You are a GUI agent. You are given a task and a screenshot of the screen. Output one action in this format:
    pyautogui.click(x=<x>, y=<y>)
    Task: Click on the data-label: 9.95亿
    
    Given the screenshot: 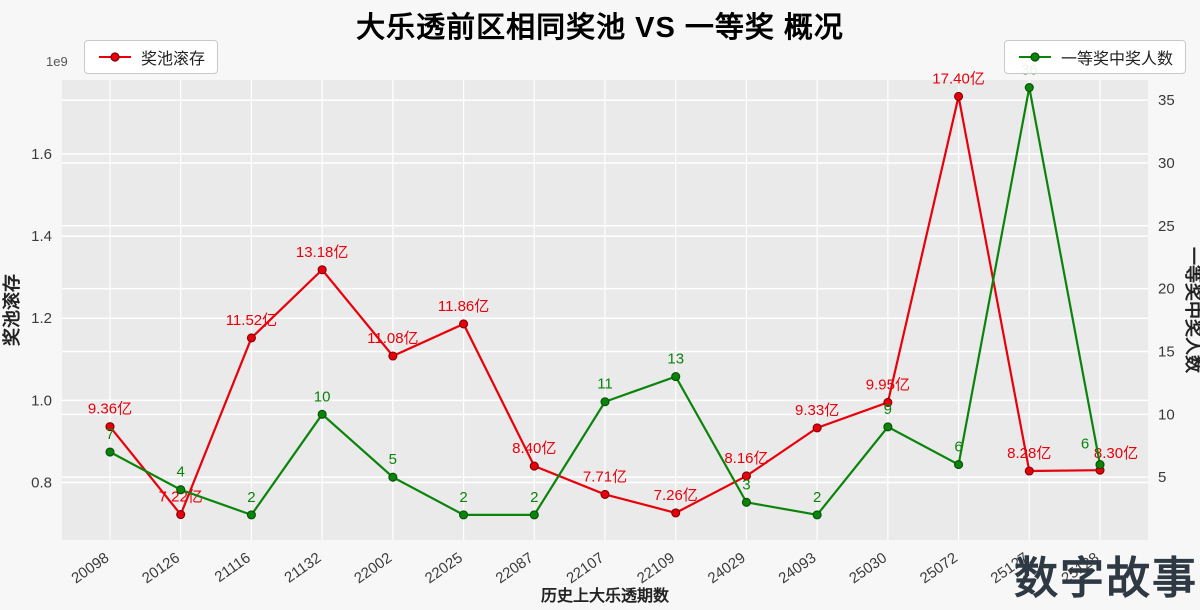 What is the action you would take?
    pyautogui.click(x=888, y=384)
    